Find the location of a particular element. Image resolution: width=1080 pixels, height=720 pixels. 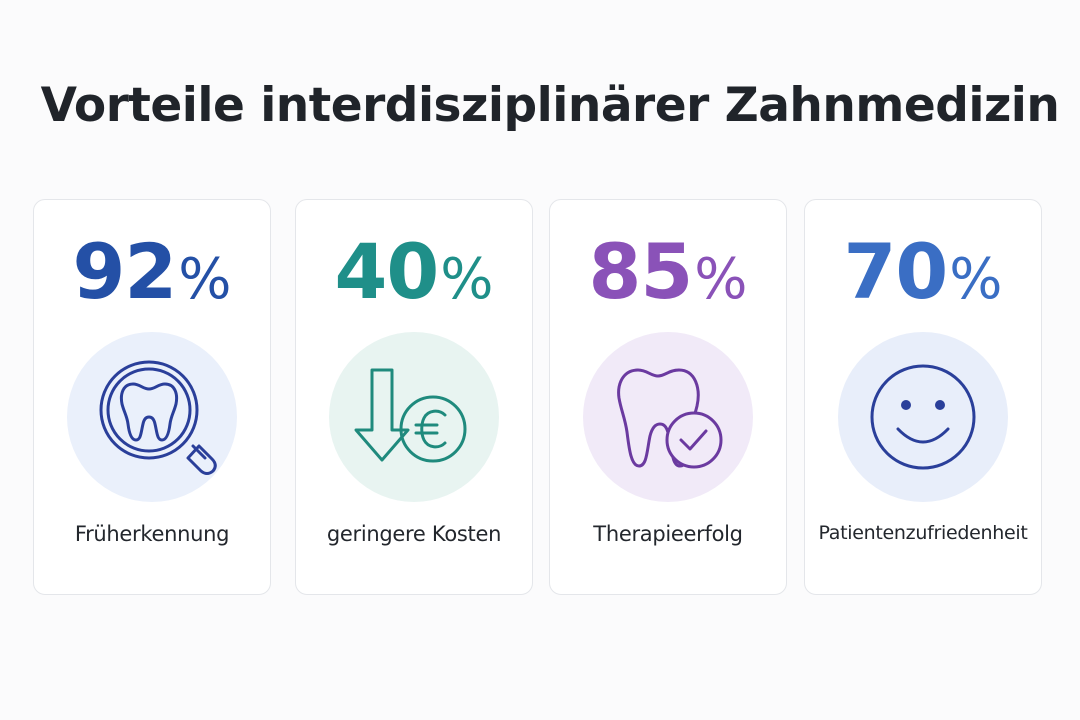

tooth-magnifier-icon is located at coordinates (158, 417).